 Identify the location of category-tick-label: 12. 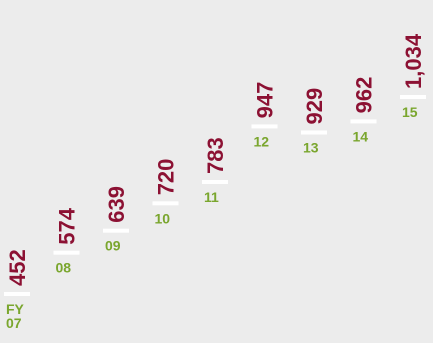
(262, 141).